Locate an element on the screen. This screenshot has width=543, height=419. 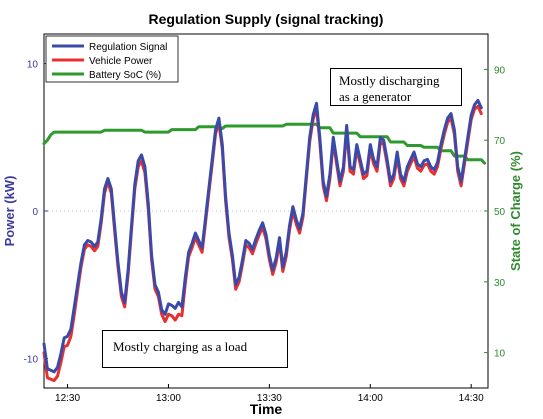
y-left-tick-label: -10 is located at coordinates (31, 360).